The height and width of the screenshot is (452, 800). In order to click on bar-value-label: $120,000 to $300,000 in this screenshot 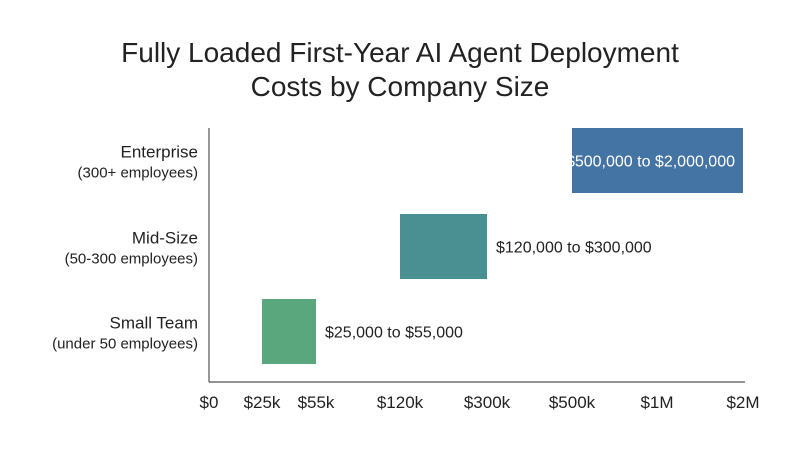, I will do `click(574, 248)`.